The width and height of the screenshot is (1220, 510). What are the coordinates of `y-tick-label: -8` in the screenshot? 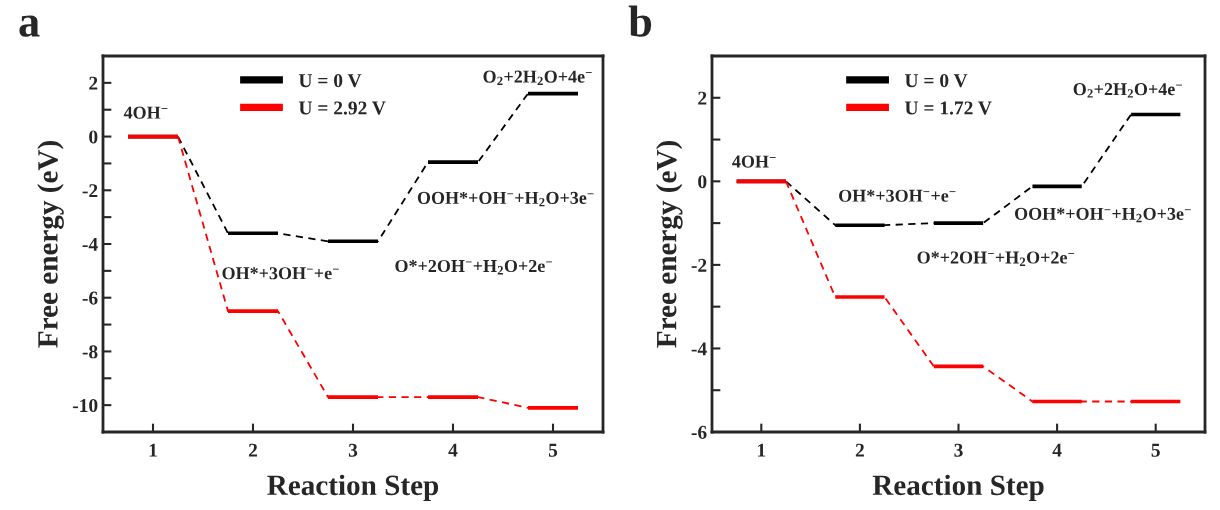 It's located at (90, 352).